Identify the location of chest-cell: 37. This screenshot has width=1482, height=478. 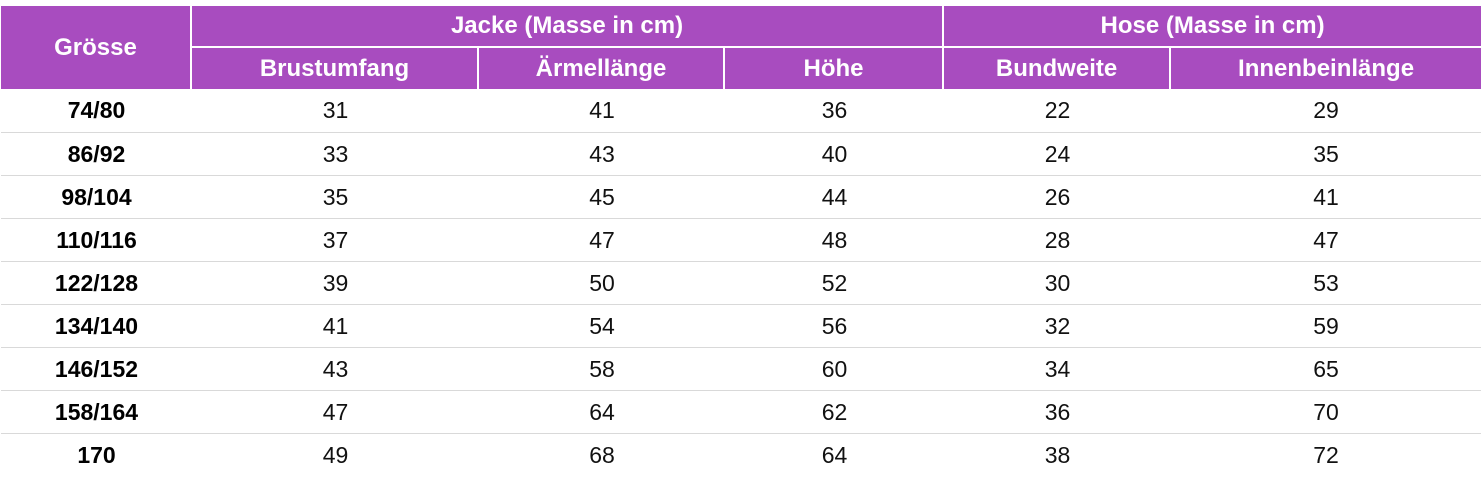
(335, 240).